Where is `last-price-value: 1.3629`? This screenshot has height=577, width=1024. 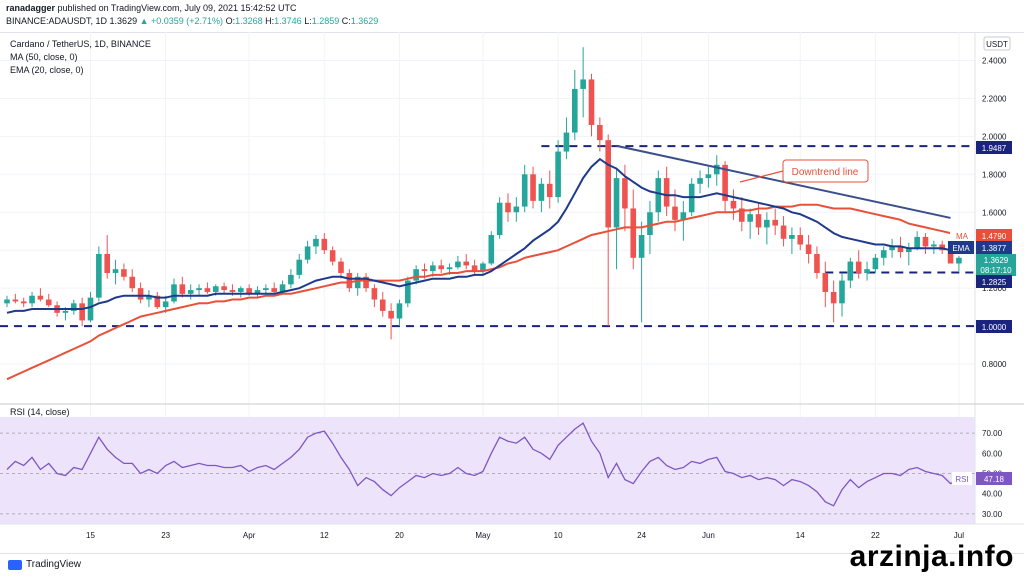 last-price-value: 1.3629 is located at coordinates (996, 260).